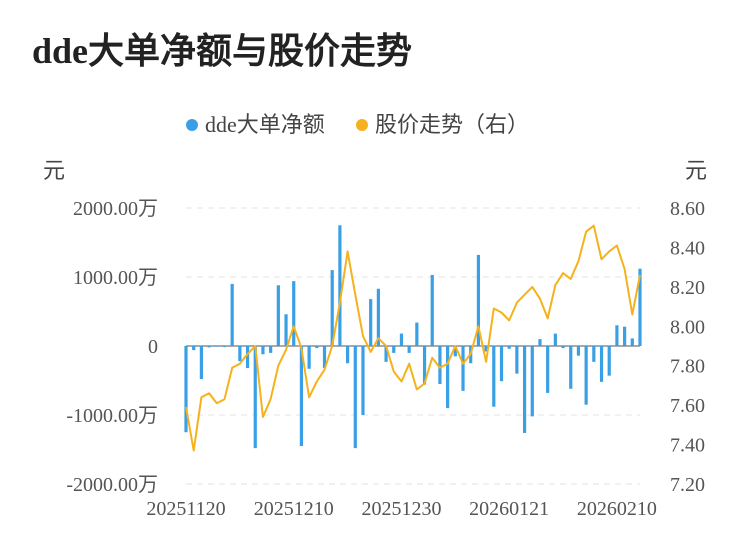 Image resolution: width=750 pixels, height=558 pixels. I want to click on left-tick-label: 0, so click(153, 347).